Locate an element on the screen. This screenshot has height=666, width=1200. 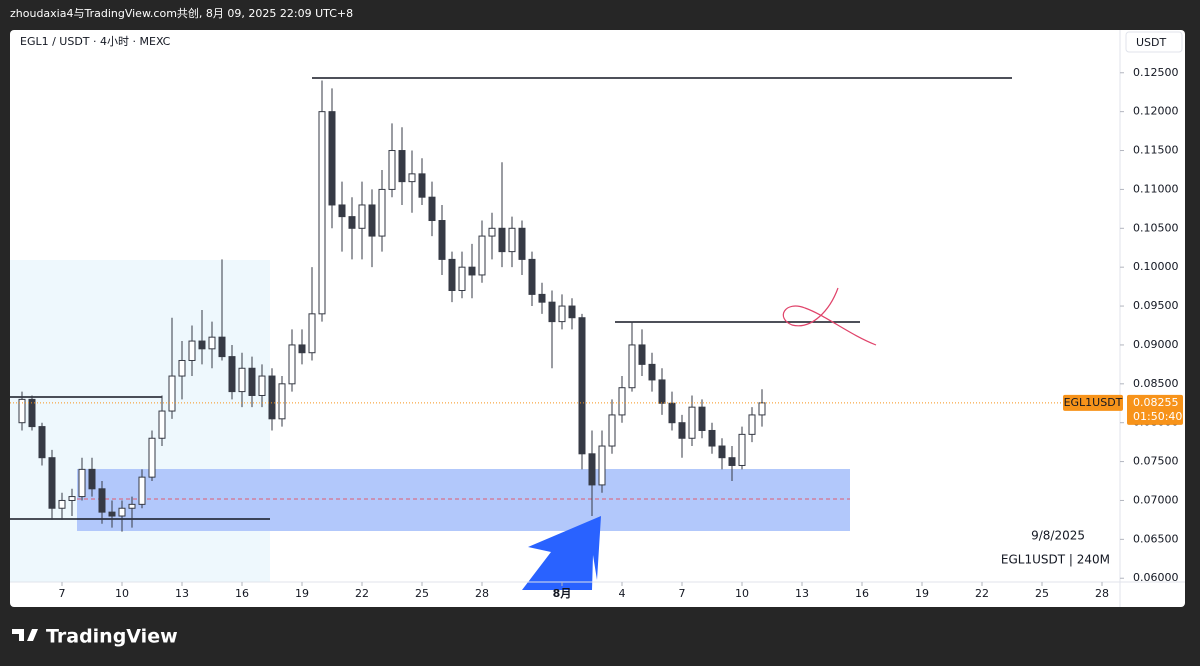
logo: TradingView is located at coordinates (95, 637).